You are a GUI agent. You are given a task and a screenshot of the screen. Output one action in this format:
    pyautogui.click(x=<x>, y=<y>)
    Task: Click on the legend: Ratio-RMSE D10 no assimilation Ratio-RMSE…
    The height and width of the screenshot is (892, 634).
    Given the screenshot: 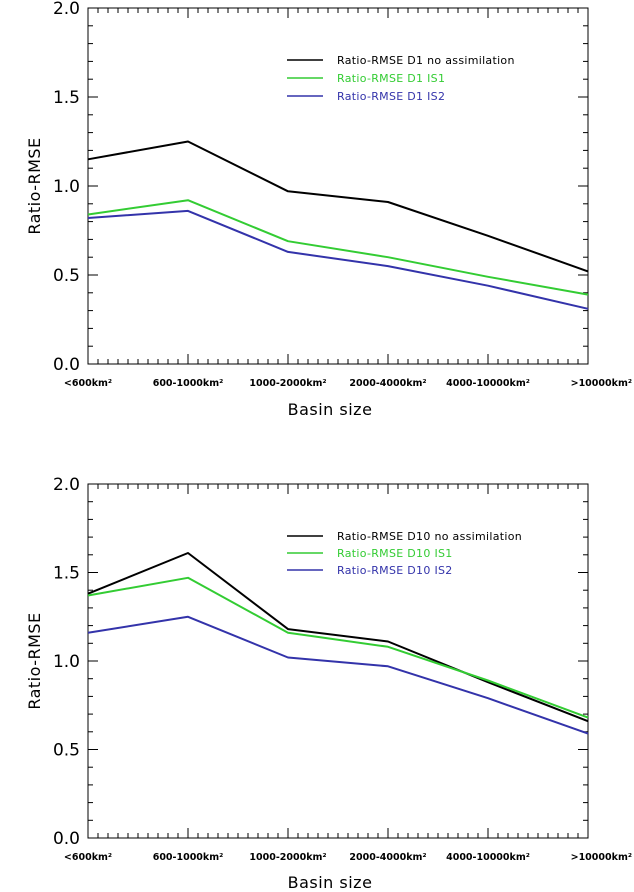 What is the action you would take?
    pyautogui.click(x=404, y=553)
    